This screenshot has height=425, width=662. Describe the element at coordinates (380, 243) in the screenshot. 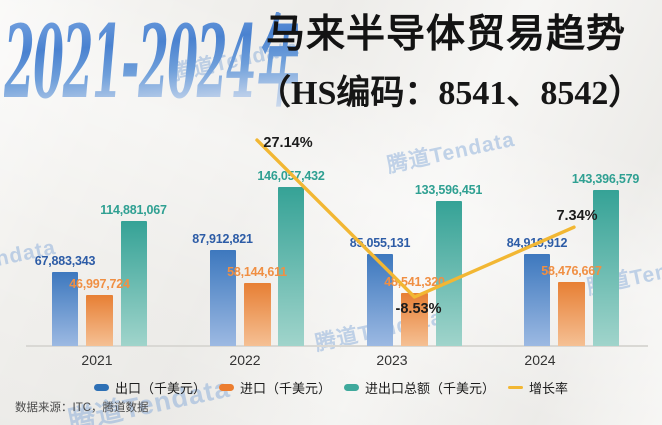

I see `bar-value-export-2023: 85,055,131` at that location.